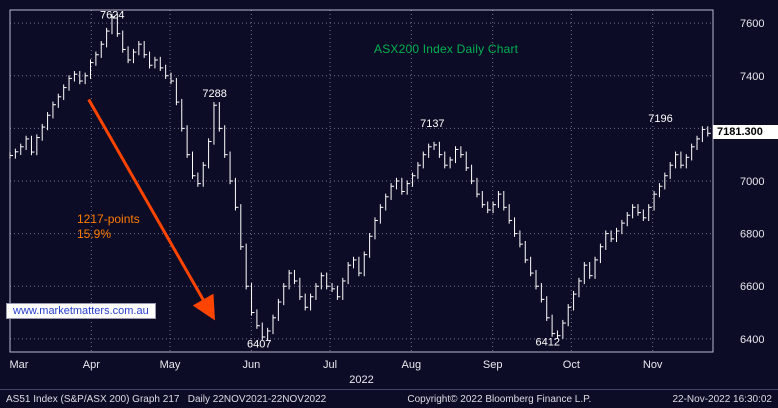 The height and width of the screenshot is (408, 778). I want to click on point-label-7624: 7624, so click(112, 15).